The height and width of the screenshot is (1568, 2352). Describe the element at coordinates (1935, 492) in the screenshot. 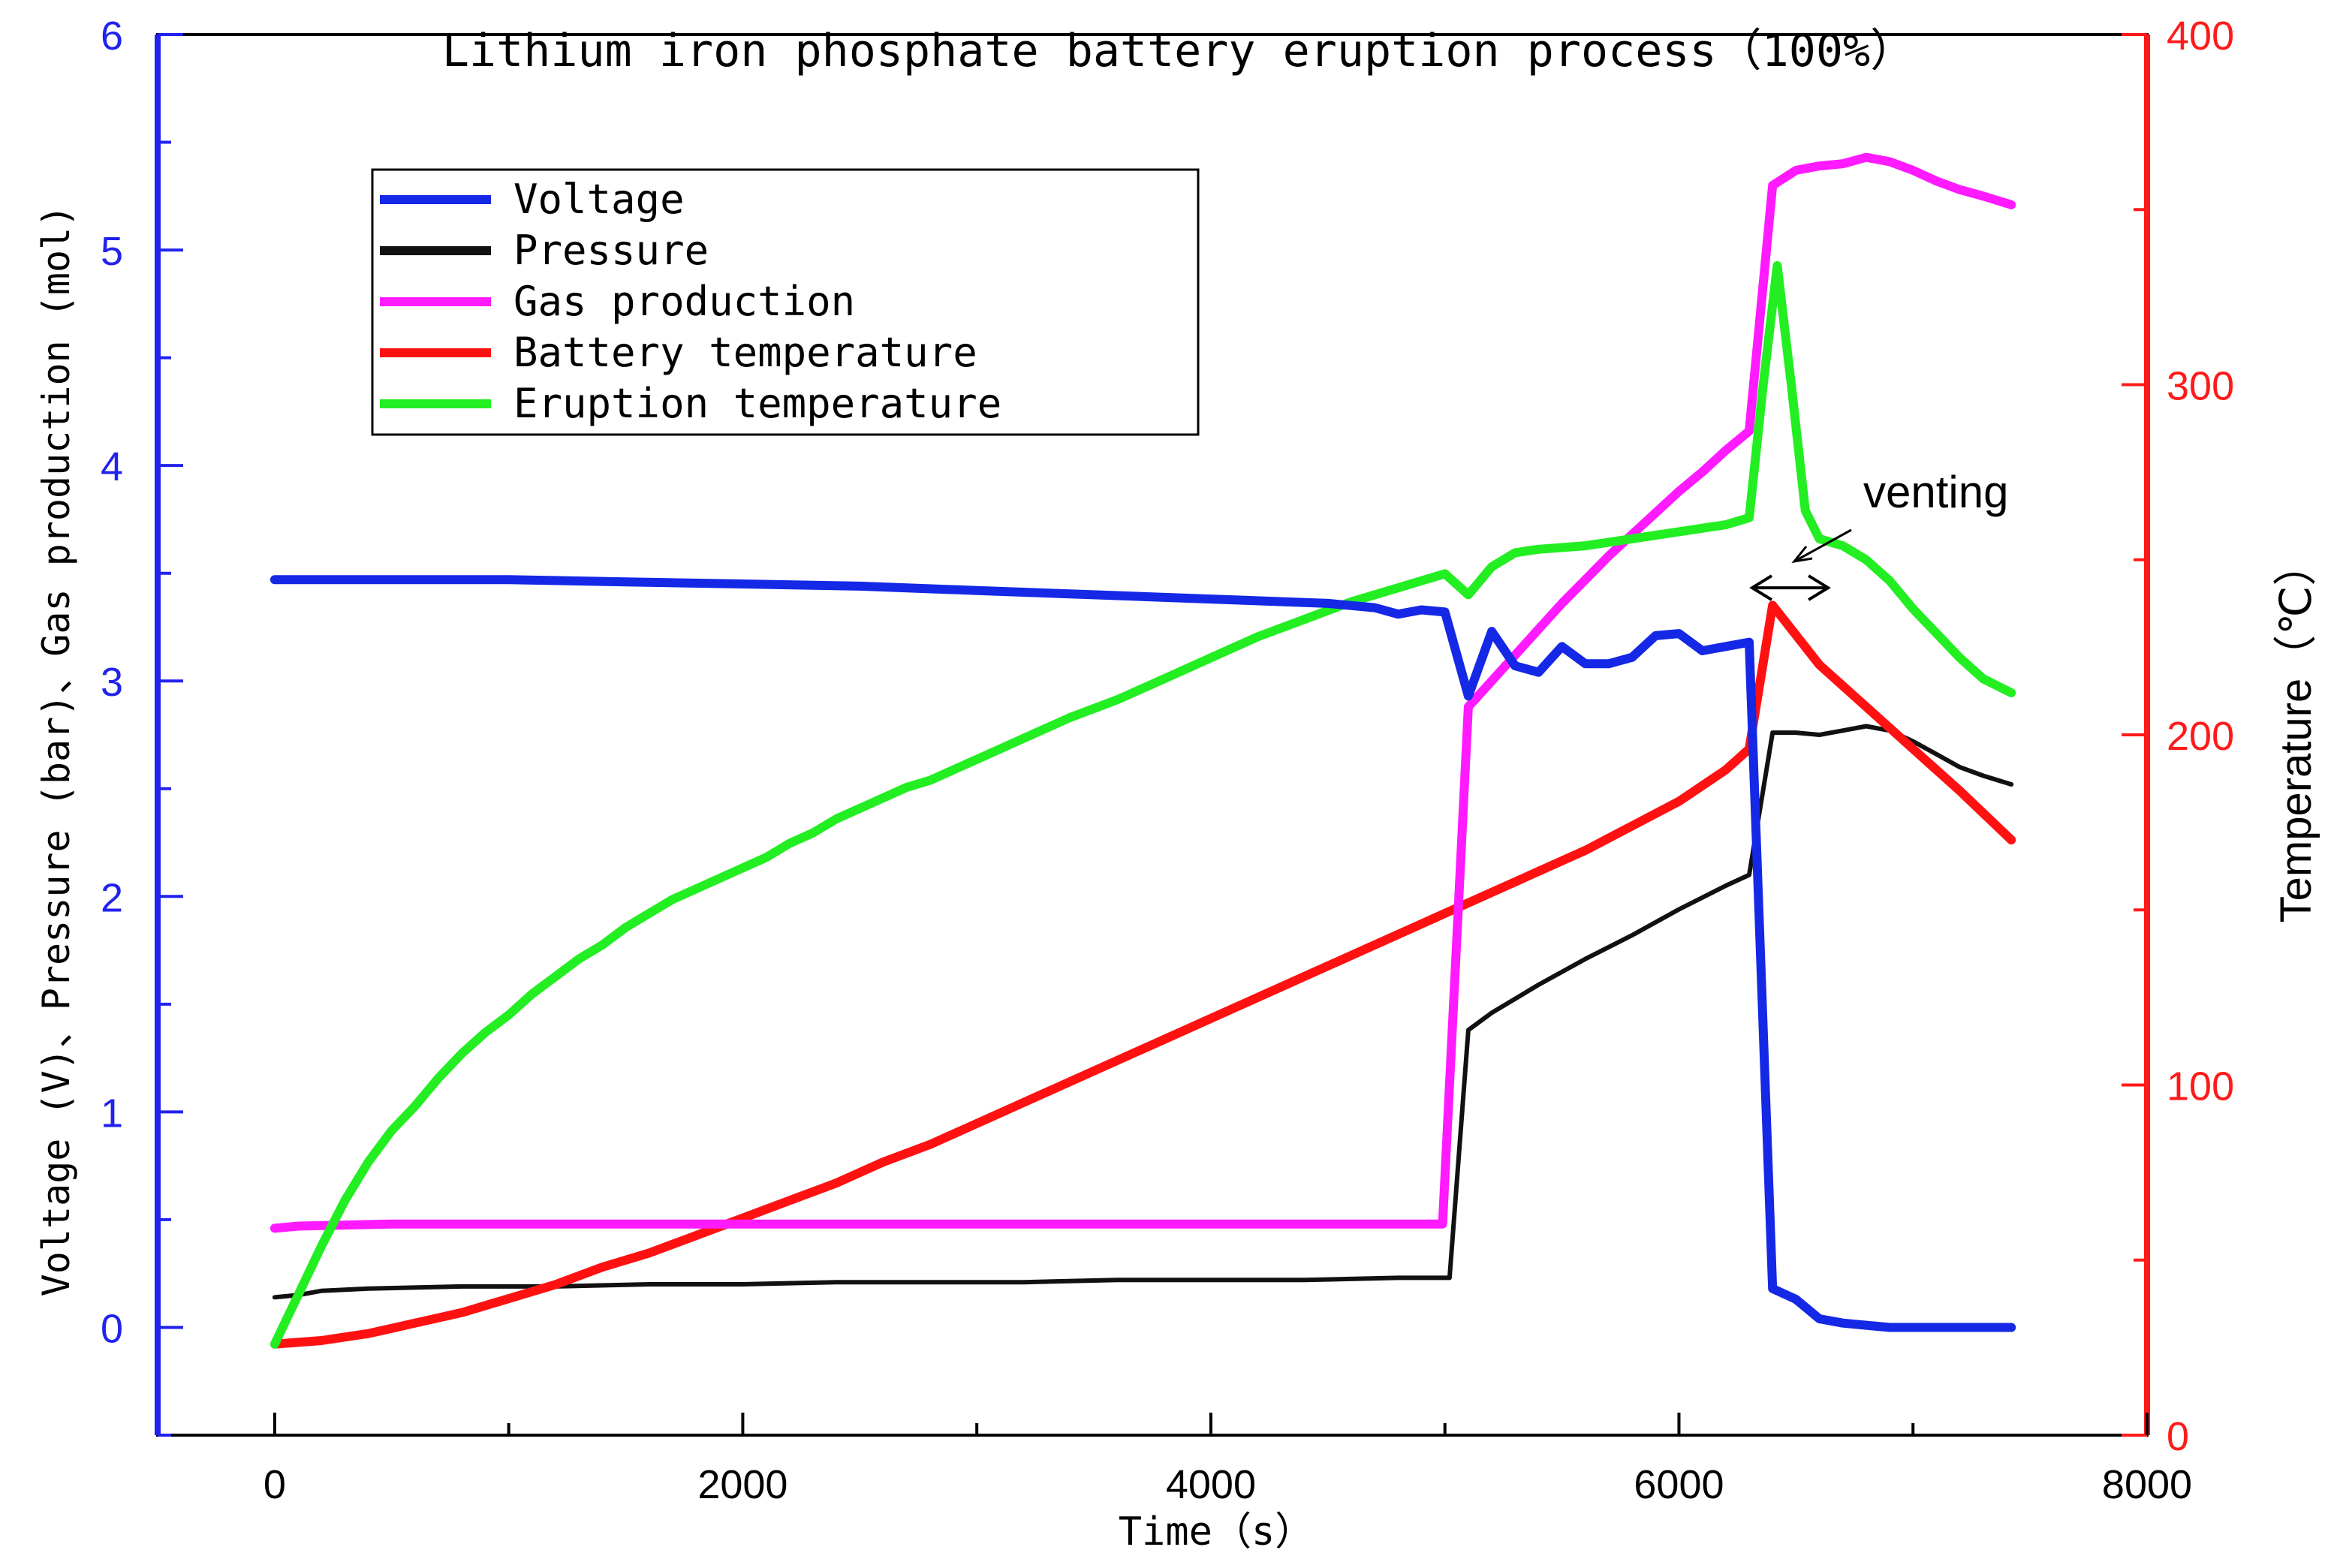

I see `venting-label: venting` at that location.